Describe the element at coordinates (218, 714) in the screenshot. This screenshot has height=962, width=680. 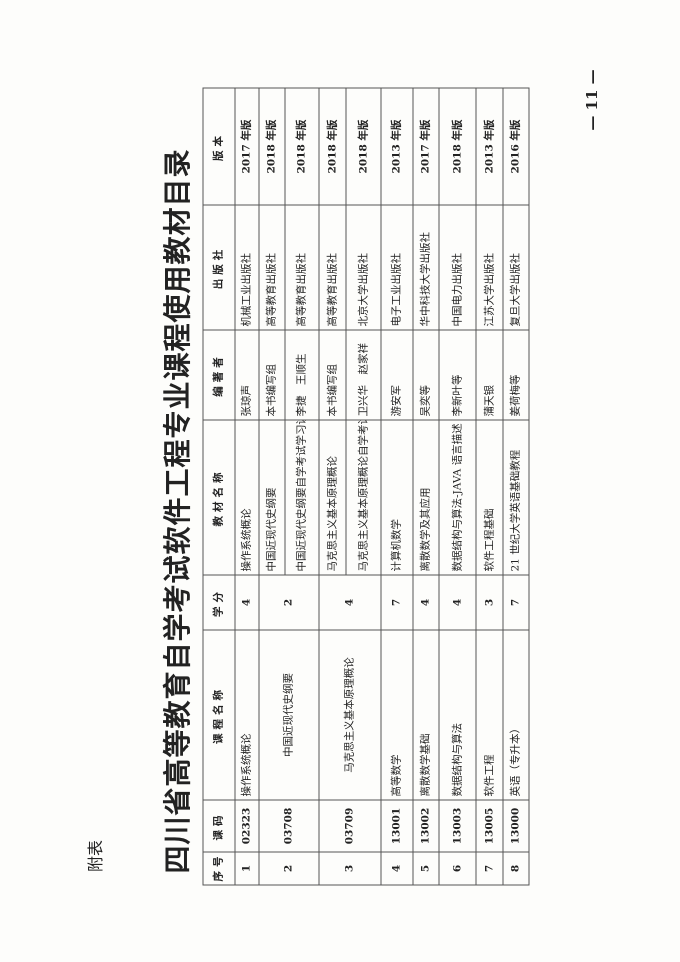
I see `header-cell: 课程名称` at that location.